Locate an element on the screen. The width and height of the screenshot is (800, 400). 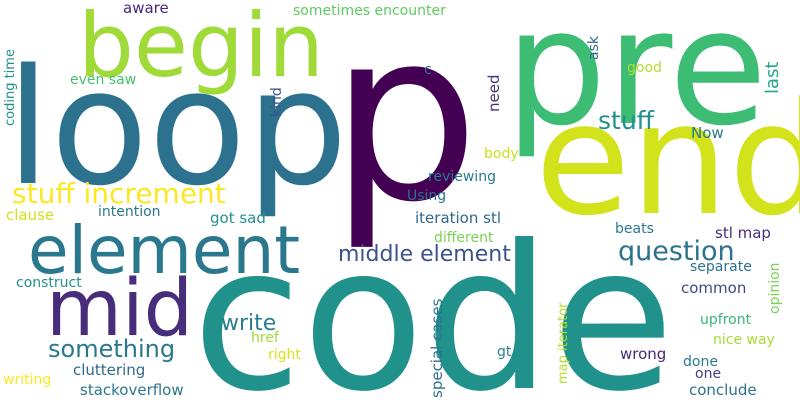
word-wrong: wrong is located at coordinates (643, 354).